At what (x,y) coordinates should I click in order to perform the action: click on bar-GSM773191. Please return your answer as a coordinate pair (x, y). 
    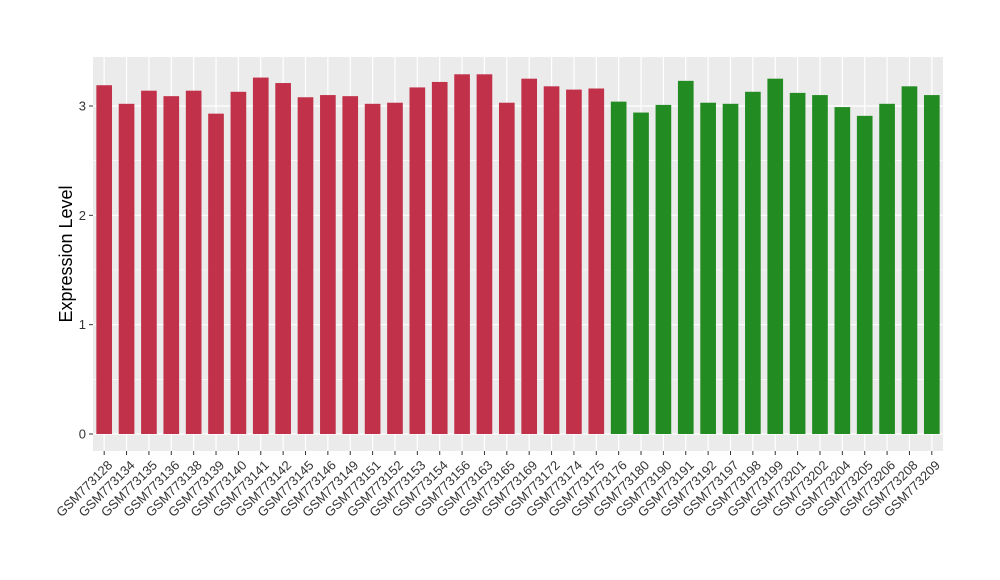
    Looking at the image, I should click on (685, 257).